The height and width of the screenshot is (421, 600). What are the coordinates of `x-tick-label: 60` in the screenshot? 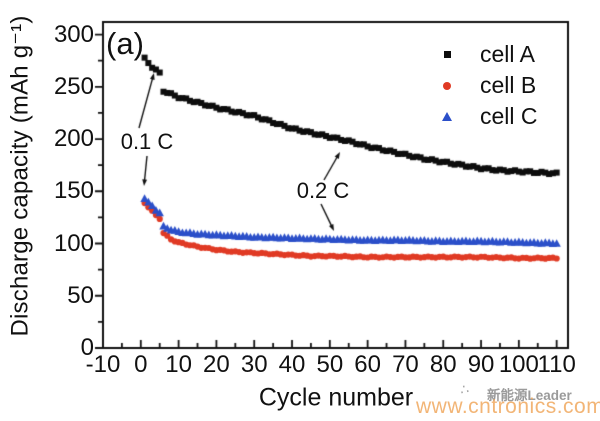 It's located at (367, 364).